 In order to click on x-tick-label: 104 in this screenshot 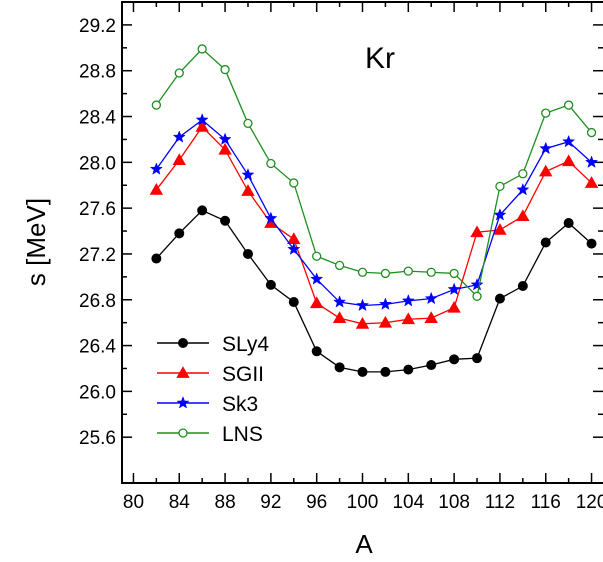, I will do `click(408, 502)`.